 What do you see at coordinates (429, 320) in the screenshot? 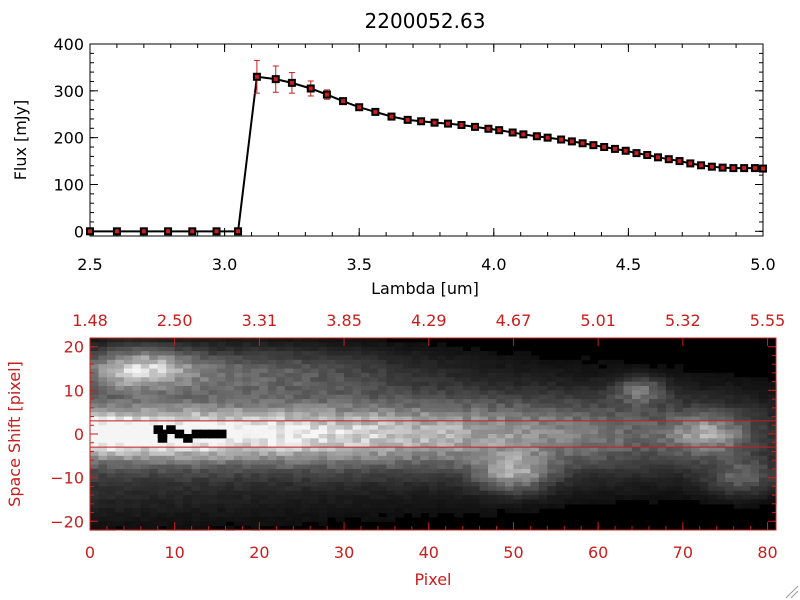
I see `image-top-tick-label: 4.29` at bounding box center [429, 320].